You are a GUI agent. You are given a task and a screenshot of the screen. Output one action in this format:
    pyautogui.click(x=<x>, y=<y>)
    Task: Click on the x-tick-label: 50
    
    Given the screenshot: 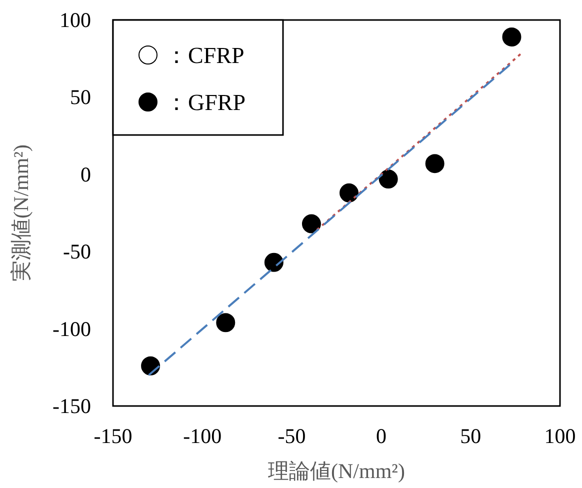 What is the action you would take?
    pyautogui.click(x=471, y=436)
    